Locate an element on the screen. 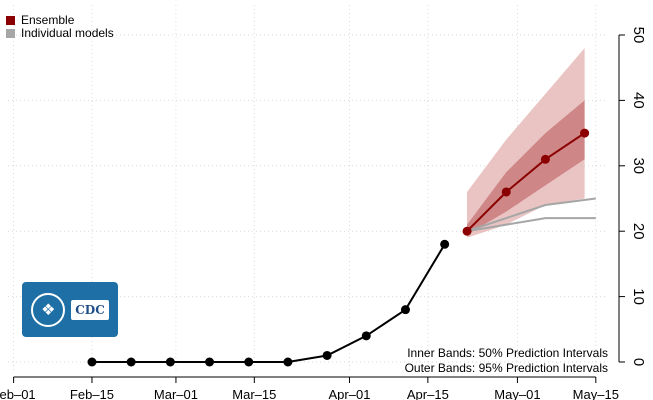 This screenshot has width=653, height=400. forecast-start-point is located at coordinates (467, 231).